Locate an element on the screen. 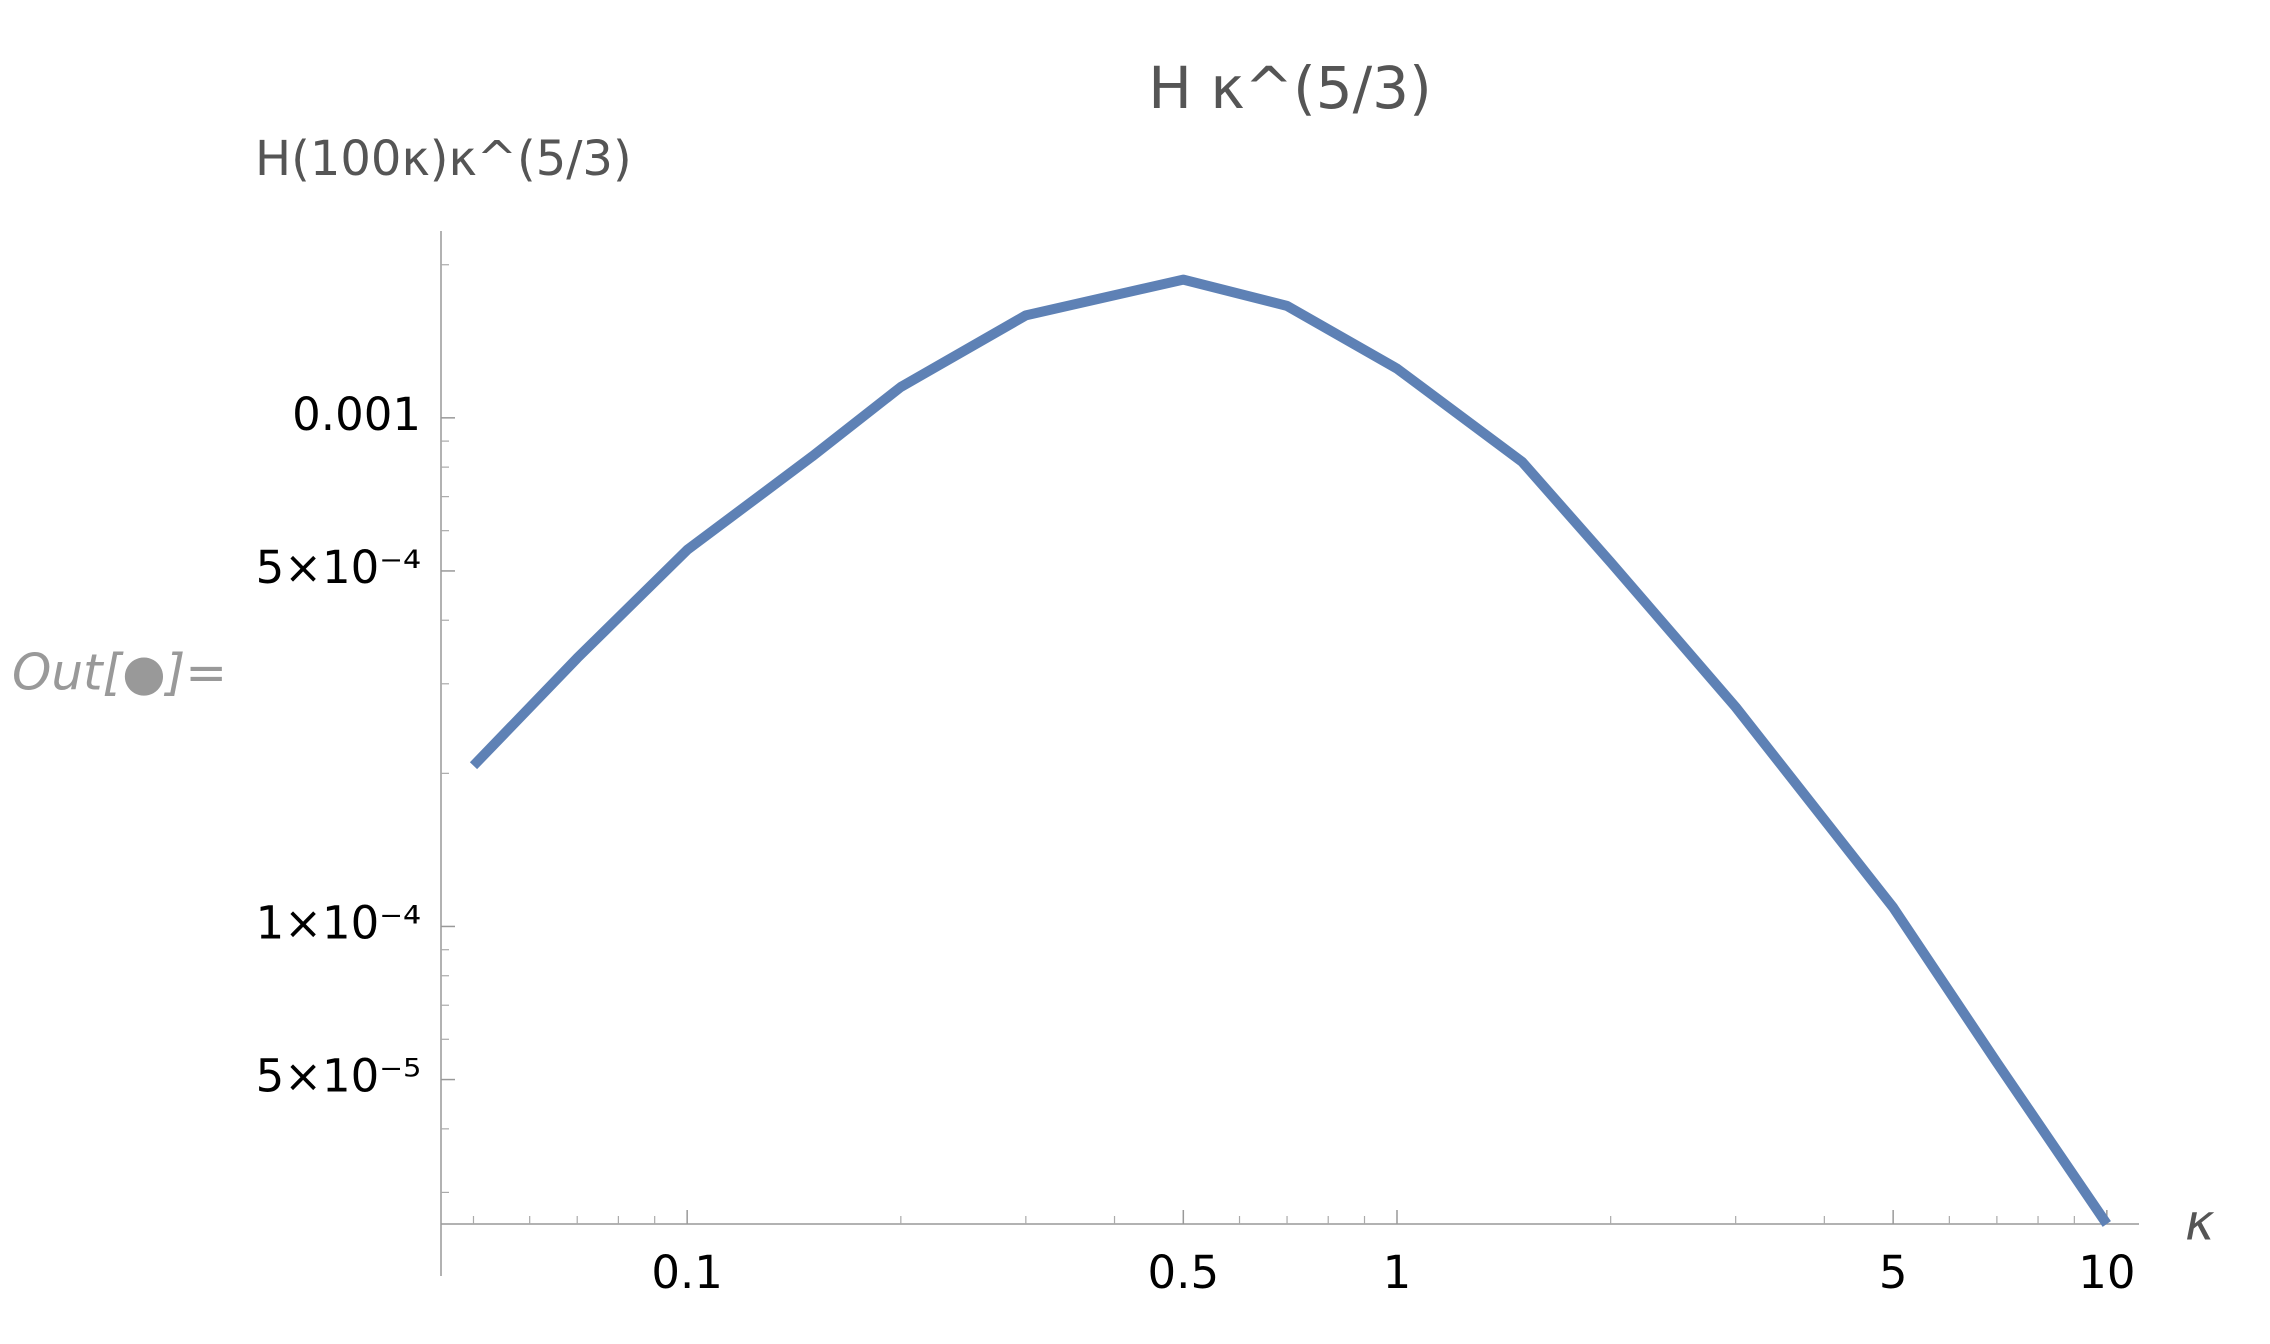 This screenshot has height=1344, width=2270. y-tick-label: 5×10⁻⁴ is located at coordinates (338, 567).